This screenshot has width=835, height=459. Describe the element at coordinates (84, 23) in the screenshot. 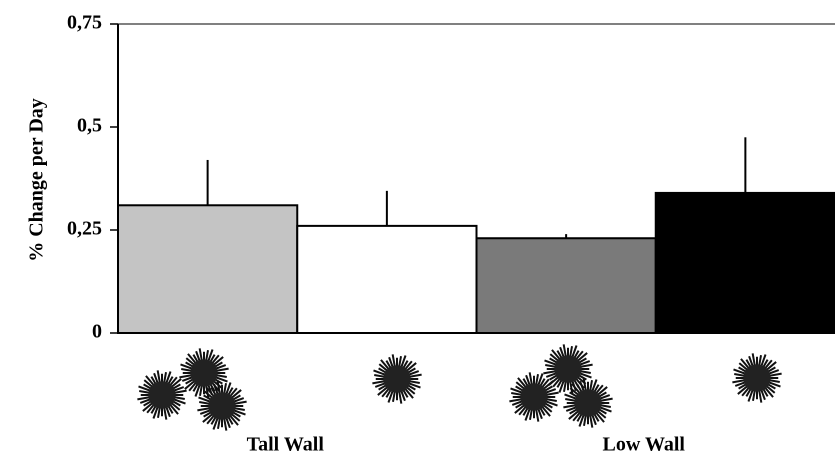

I see `y-tick-label: 0,75` at that location.